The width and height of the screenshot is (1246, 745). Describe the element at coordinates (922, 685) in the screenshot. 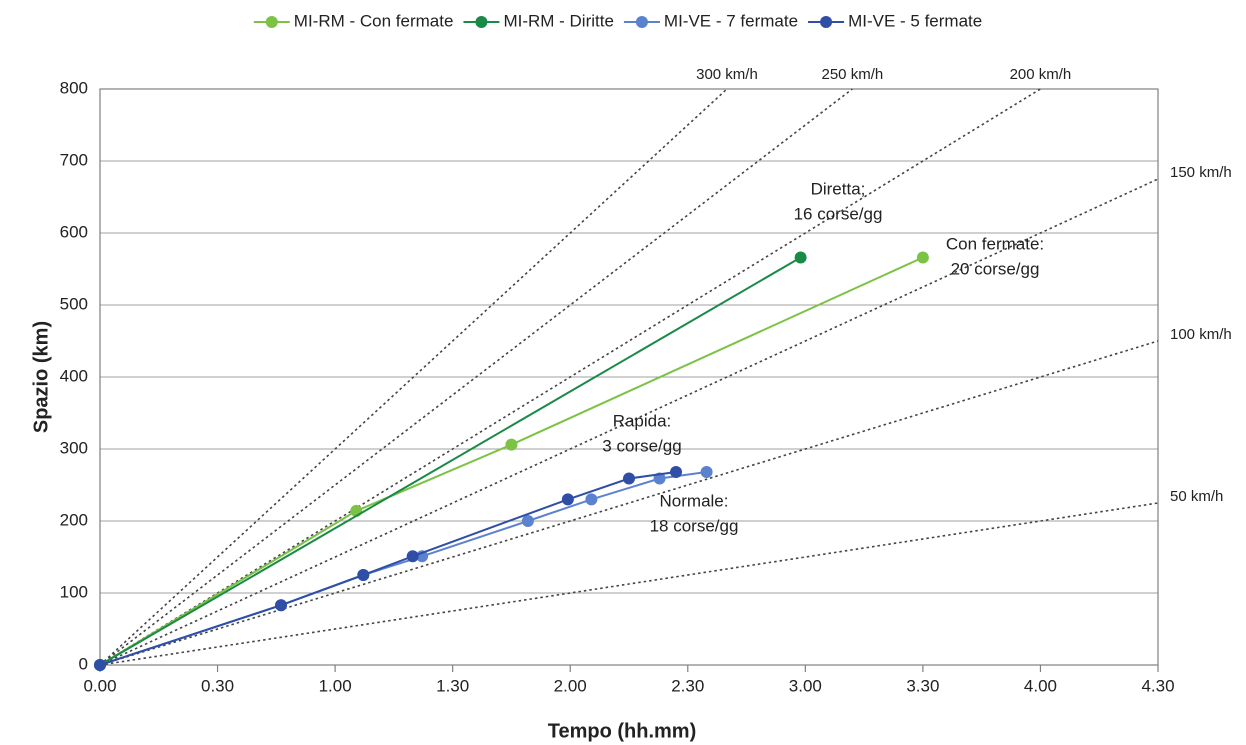

I see `x-tick-label: 3.30` at that location.